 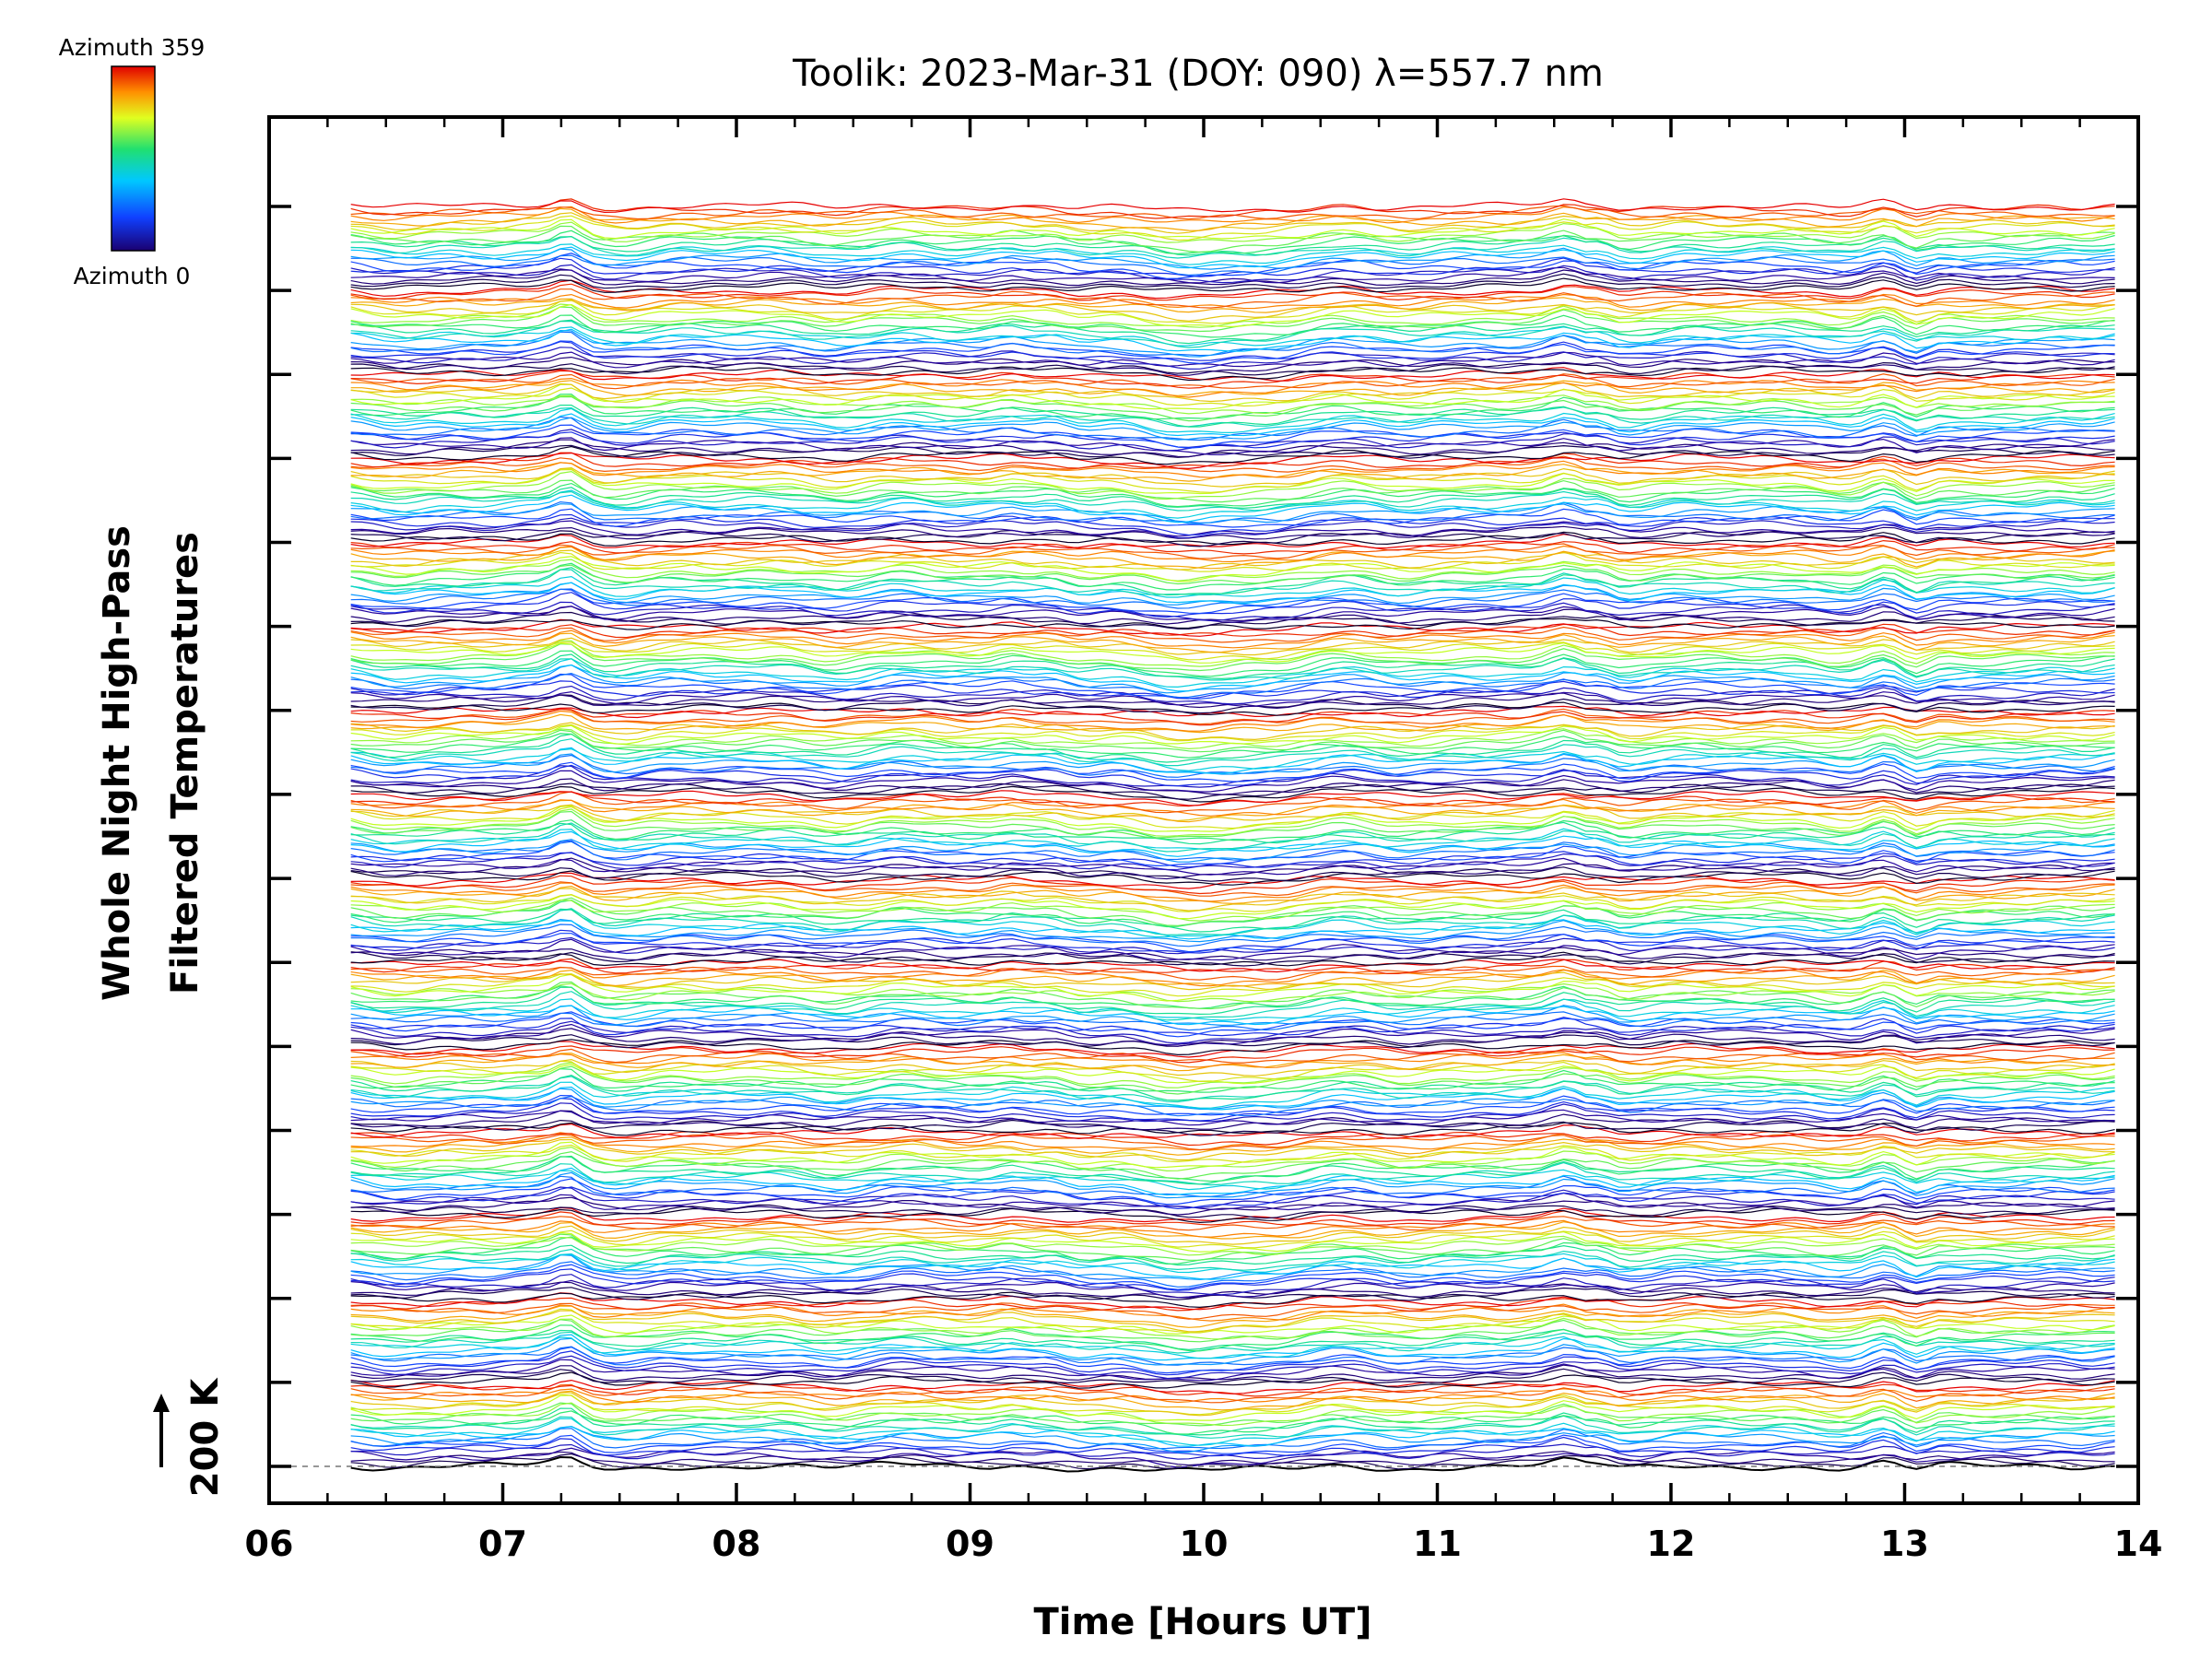 What do you see at coordinates (132, 161) in the screenshot?
I see `colorbar-legend: Azimuth 359 Azimuth 0` at bounding box center [132, 161].